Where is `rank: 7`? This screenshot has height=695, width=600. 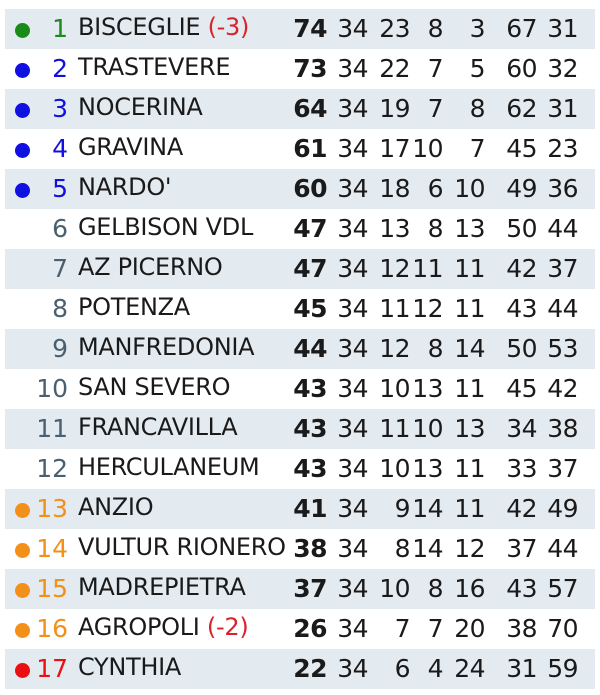
rank: 7 is located at coordinates (60, 268).